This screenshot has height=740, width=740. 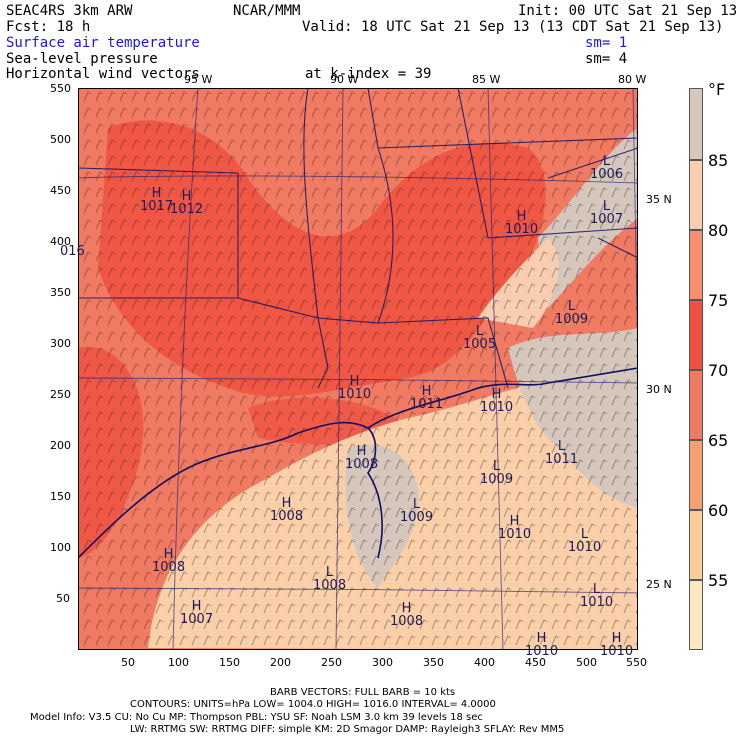 I want to click on legend-label: 60, so click(x=718, y=510).